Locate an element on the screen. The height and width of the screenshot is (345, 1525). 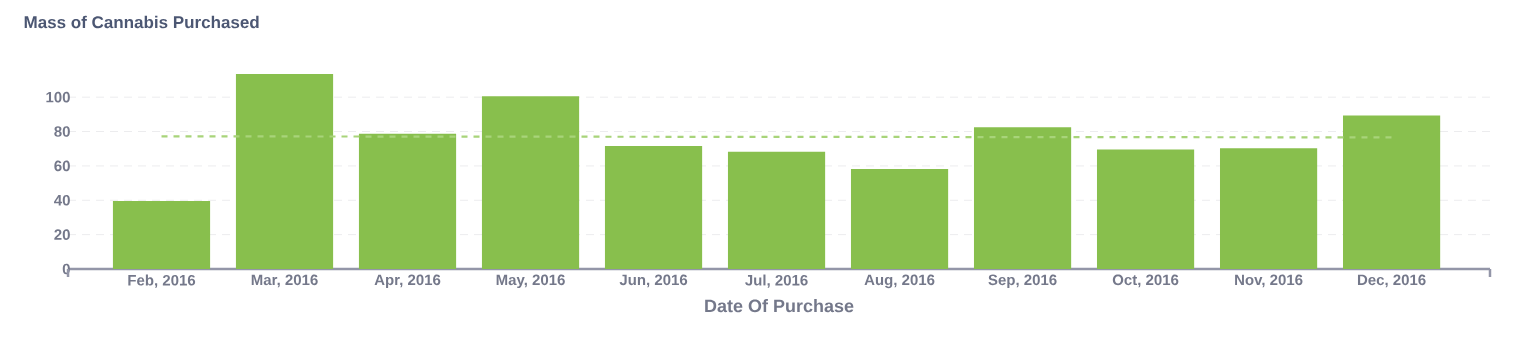
chart-title: Mass of Cannabis Purchased is located at coordinates (141, 22).